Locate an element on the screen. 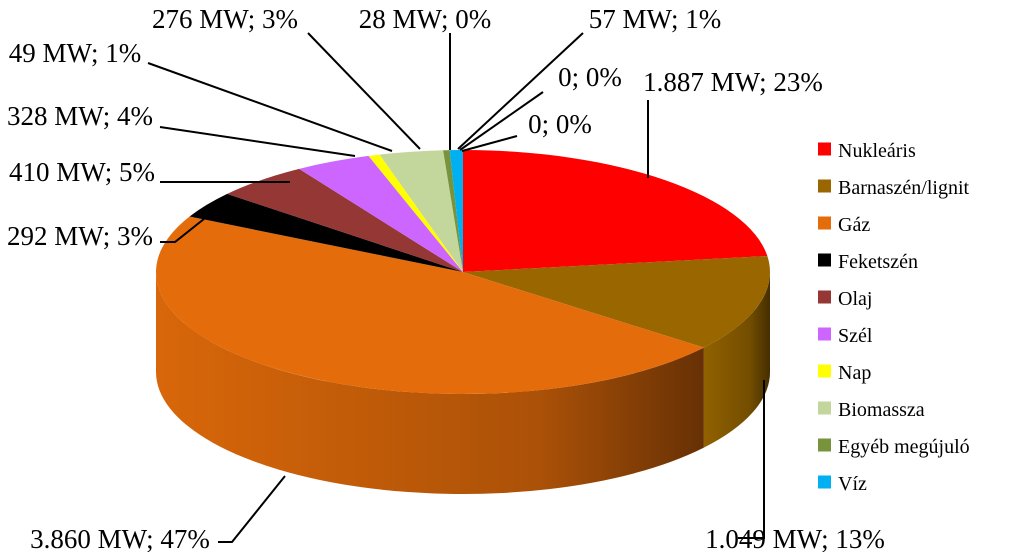 This screenshot has height=552, width=1024. legend-label: Egyéb megújuló is located at coordinates (904, 447).